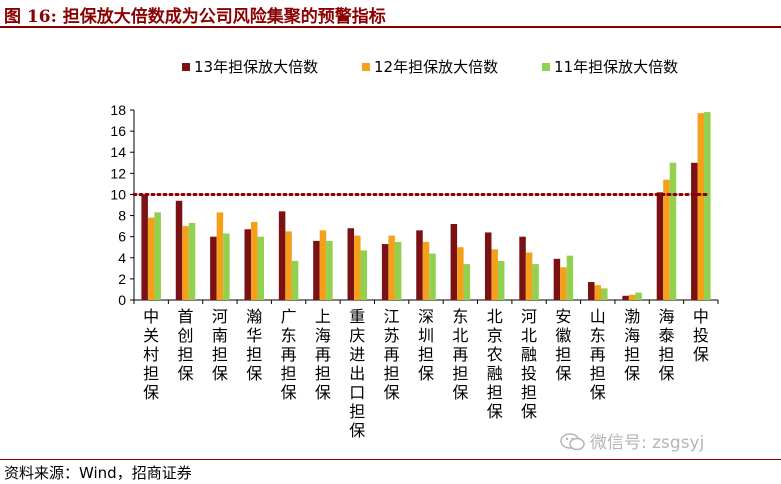  Describe the element at coordinates (460, 354) in the screenshot. I see `x-tick-label: 东北再担保` at that location.